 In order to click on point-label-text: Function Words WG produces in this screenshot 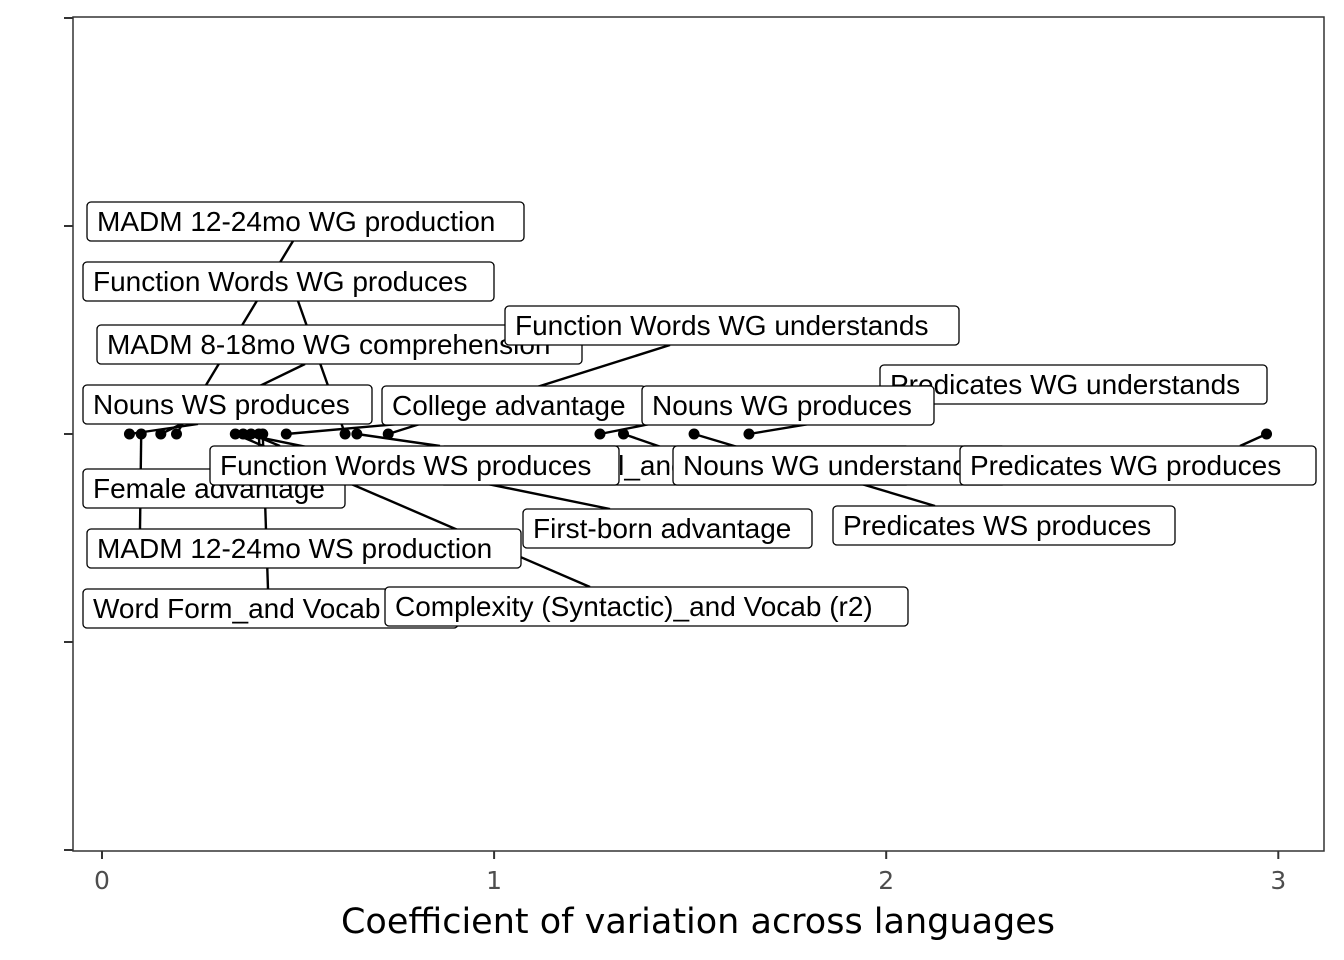, I will do `click(280, 281)`.